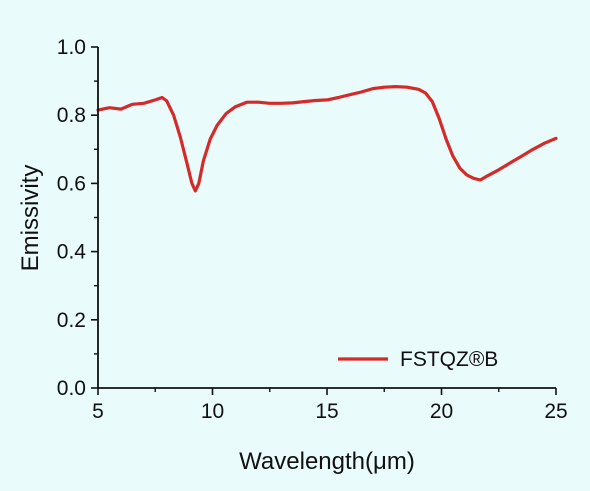 The height and width of the screenshot is (491, 590). I want to click on y-tick-label: 0.2, so click(71, 320).